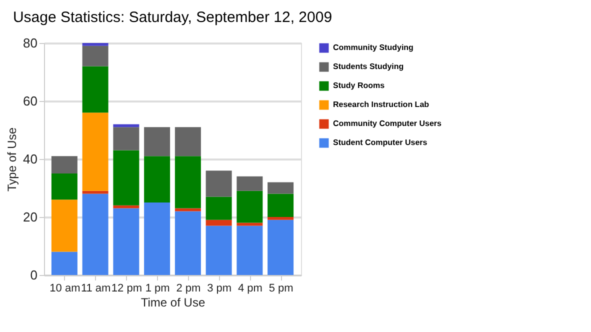 The image size is (591, 332). Describe the element at coordinates (368, 66) in the screenshot. I see `legend-label: Students Studying` at that location.